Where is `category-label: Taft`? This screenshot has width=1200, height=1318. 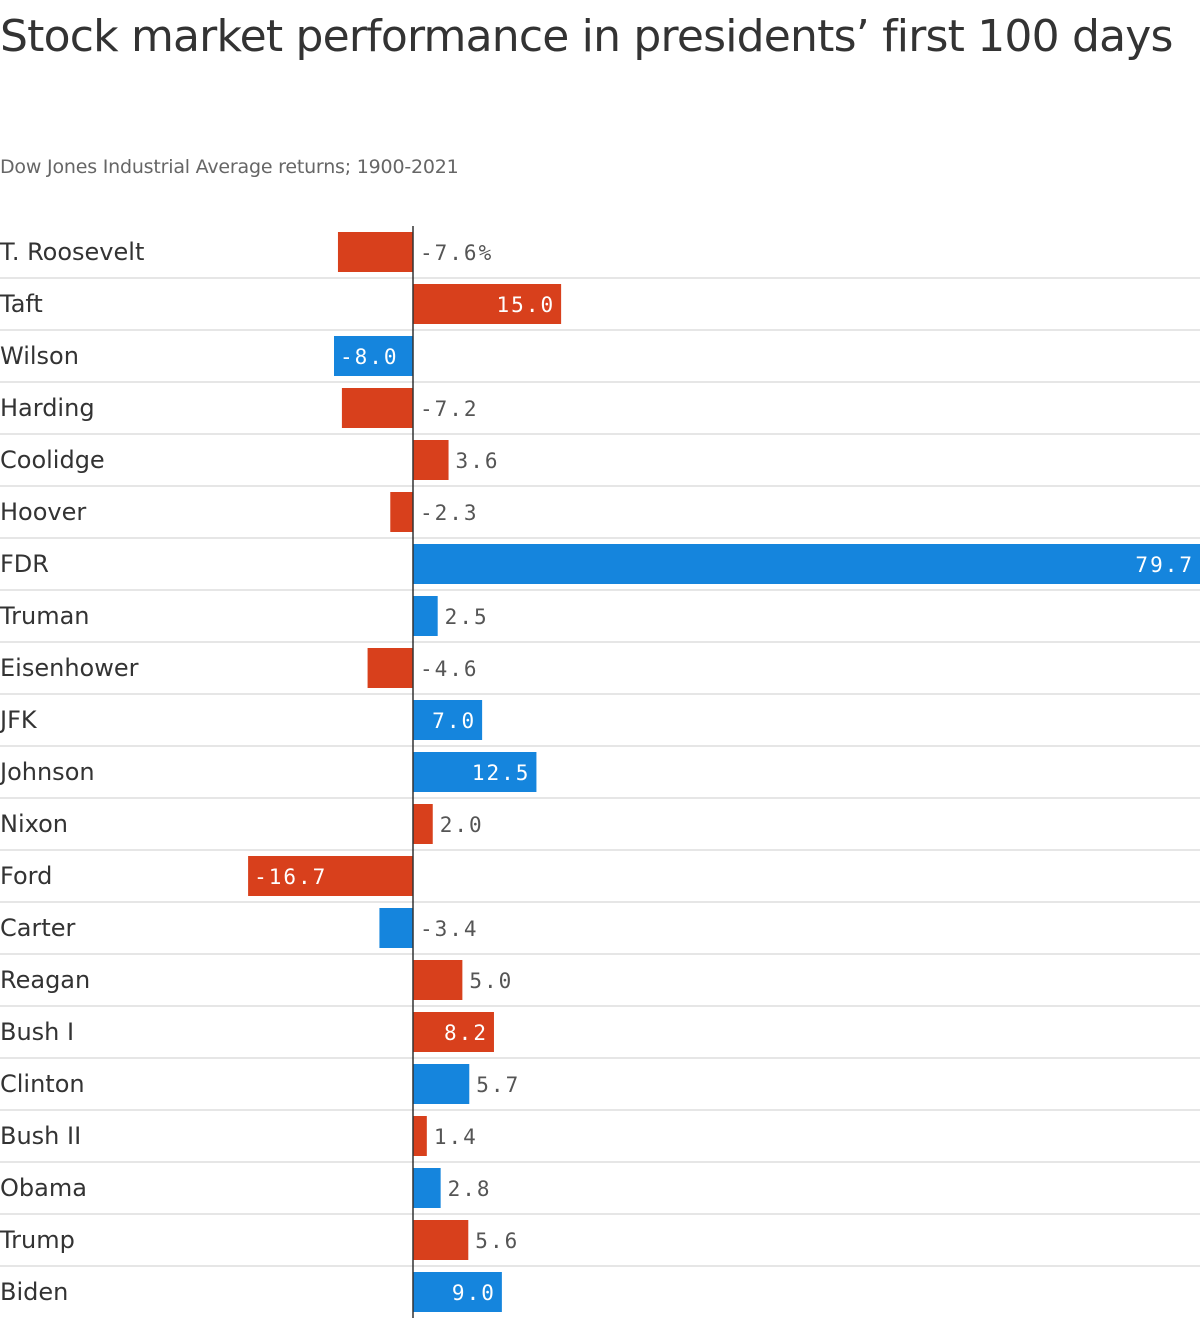 category-label: Taft is located at coordinates (21, 304).